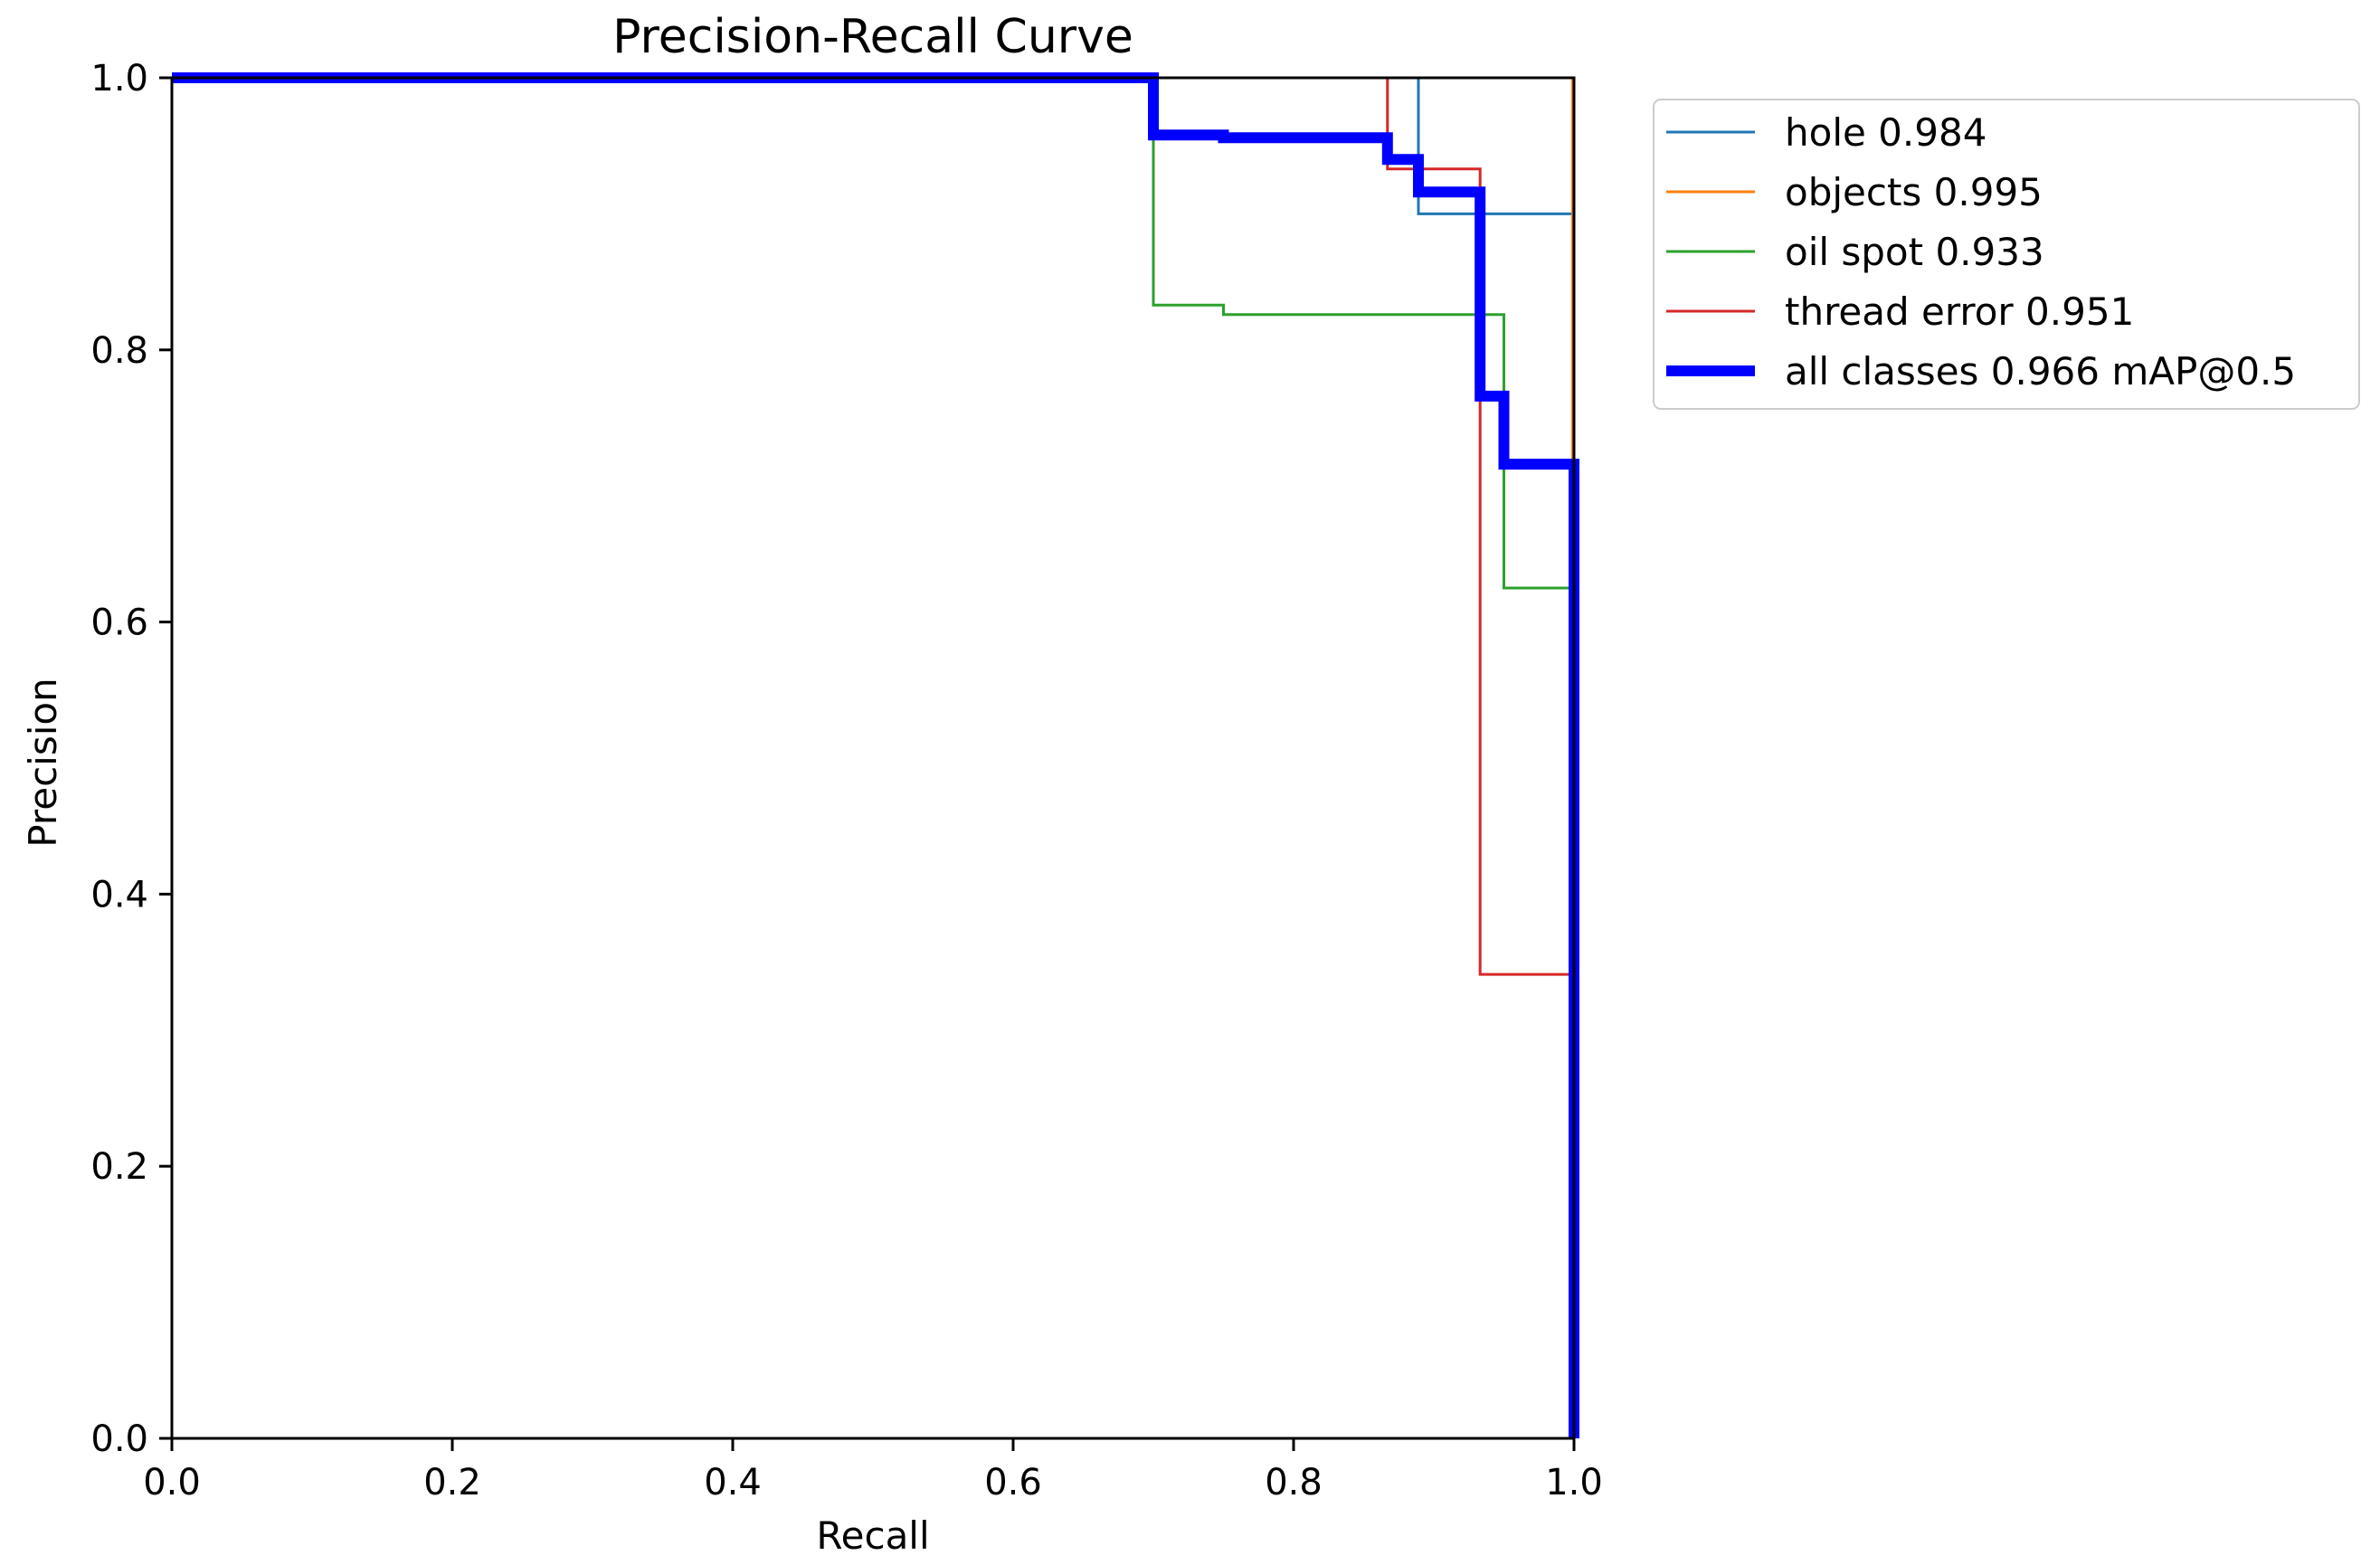  Describe the element at coordinates (43, 762) in the screenshot. I see `y-axis-label: Precision` at that location.